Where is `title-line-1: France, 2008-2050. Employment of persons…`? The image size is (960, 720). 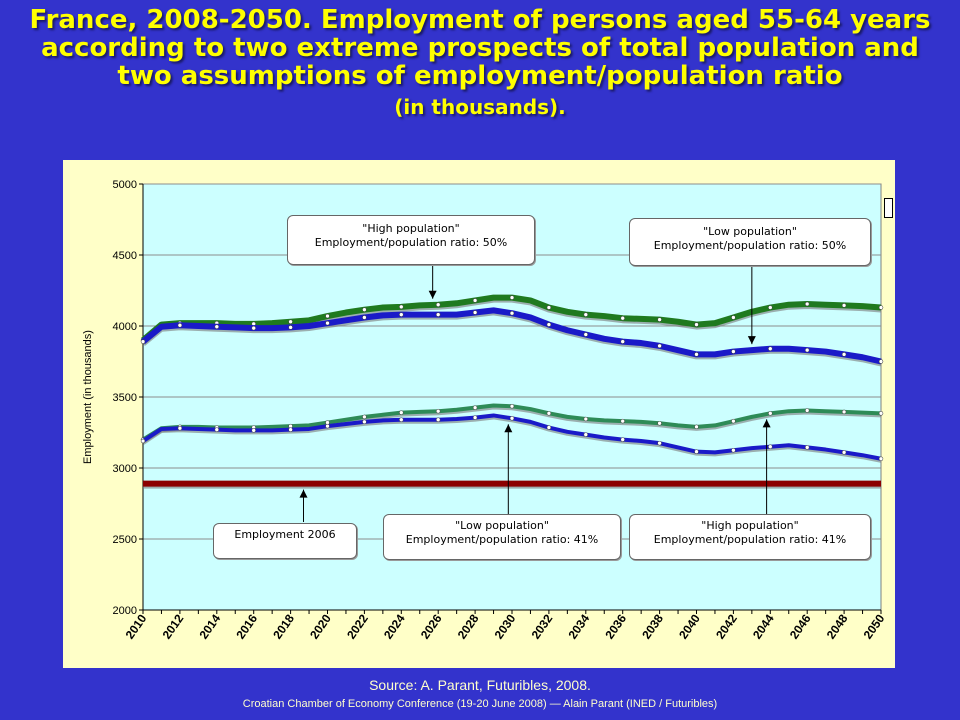 title-line-1: France, 2008-2050. Employment of persons… is located at coordinates (480, 20).